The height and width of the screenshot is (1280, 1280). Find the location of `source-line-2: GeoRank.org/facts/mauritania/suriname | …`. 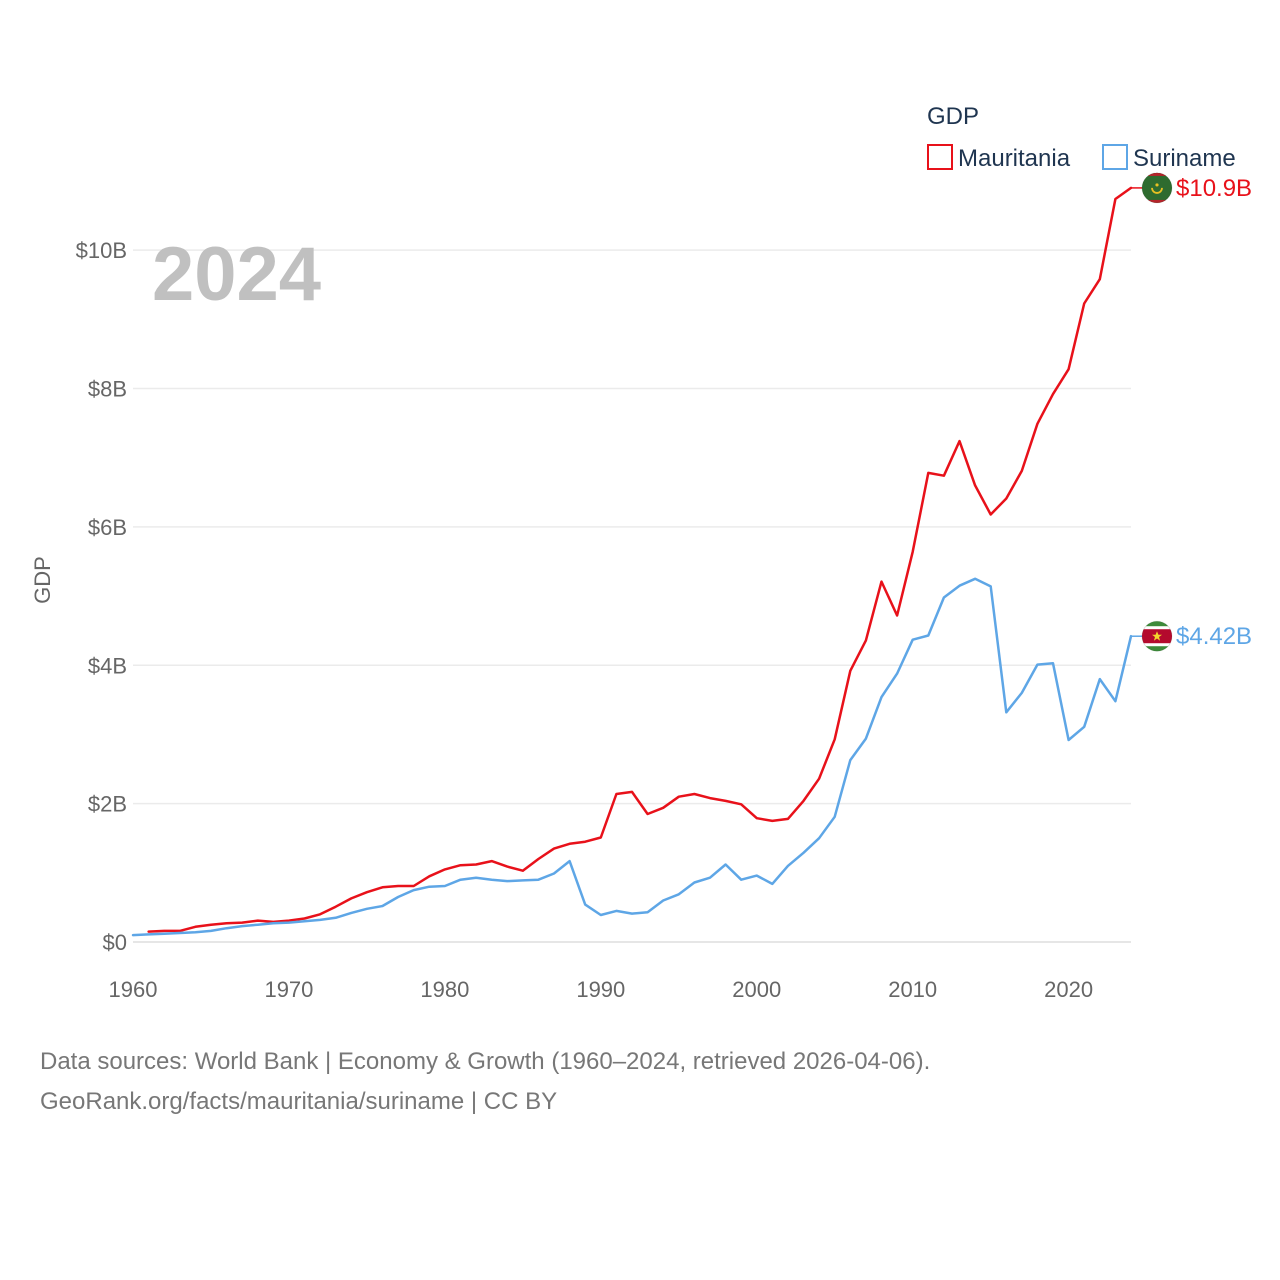

source-line-2: GeoRank.org/facts/mauritania/suriname | … is located at coordinates (299, 1101).